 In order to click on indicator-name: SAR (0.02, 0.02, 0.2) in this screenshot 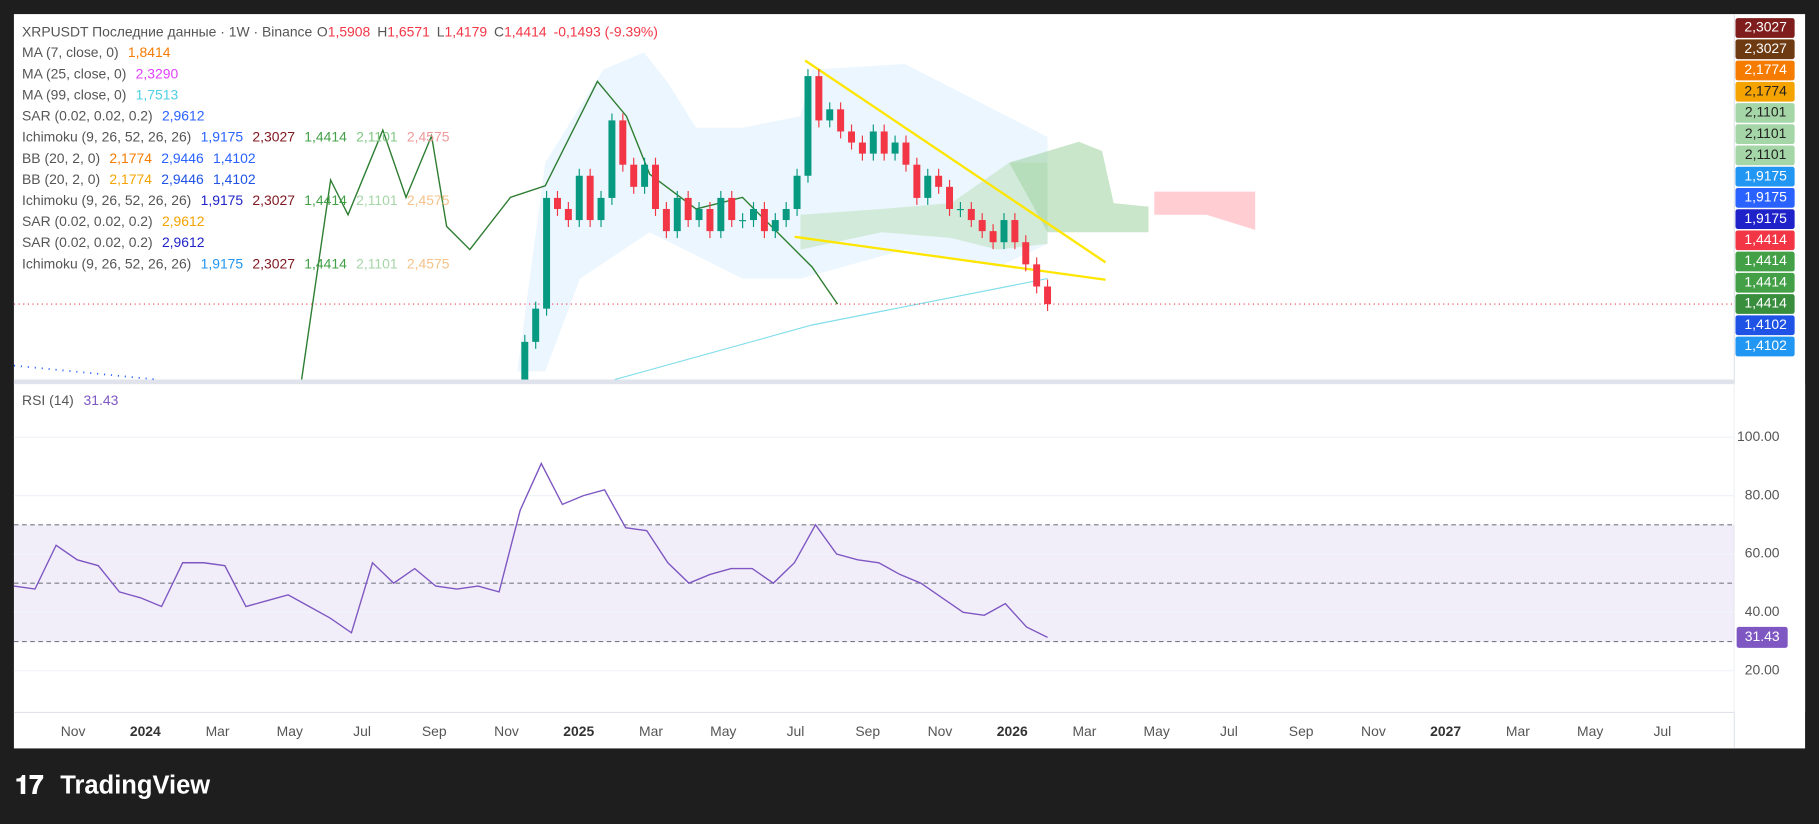, I will do `click(87, 221)`.